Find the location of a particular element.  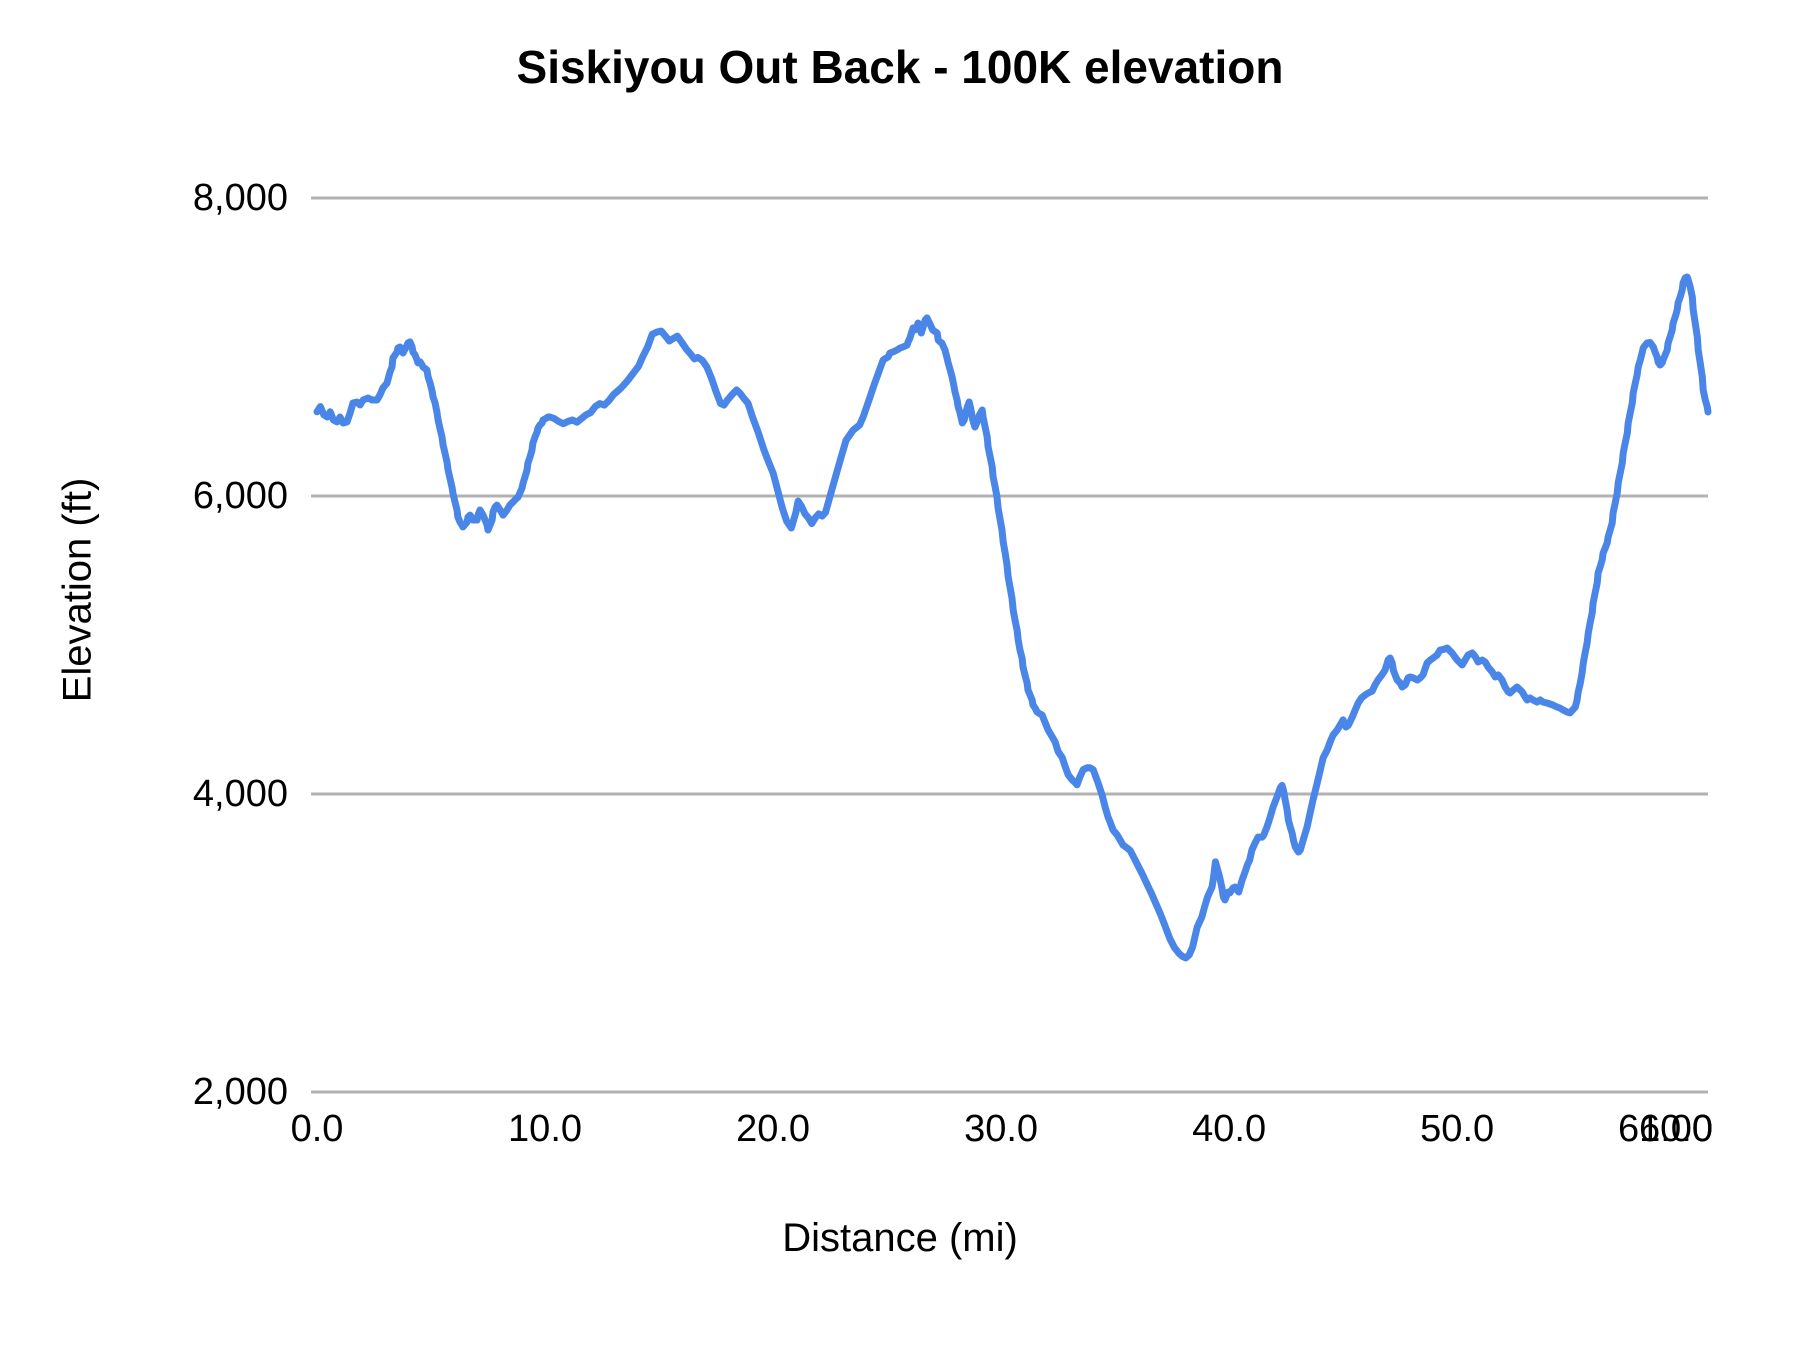

x-tick-label: 61.00 is located at coordinates (1665, 1129).